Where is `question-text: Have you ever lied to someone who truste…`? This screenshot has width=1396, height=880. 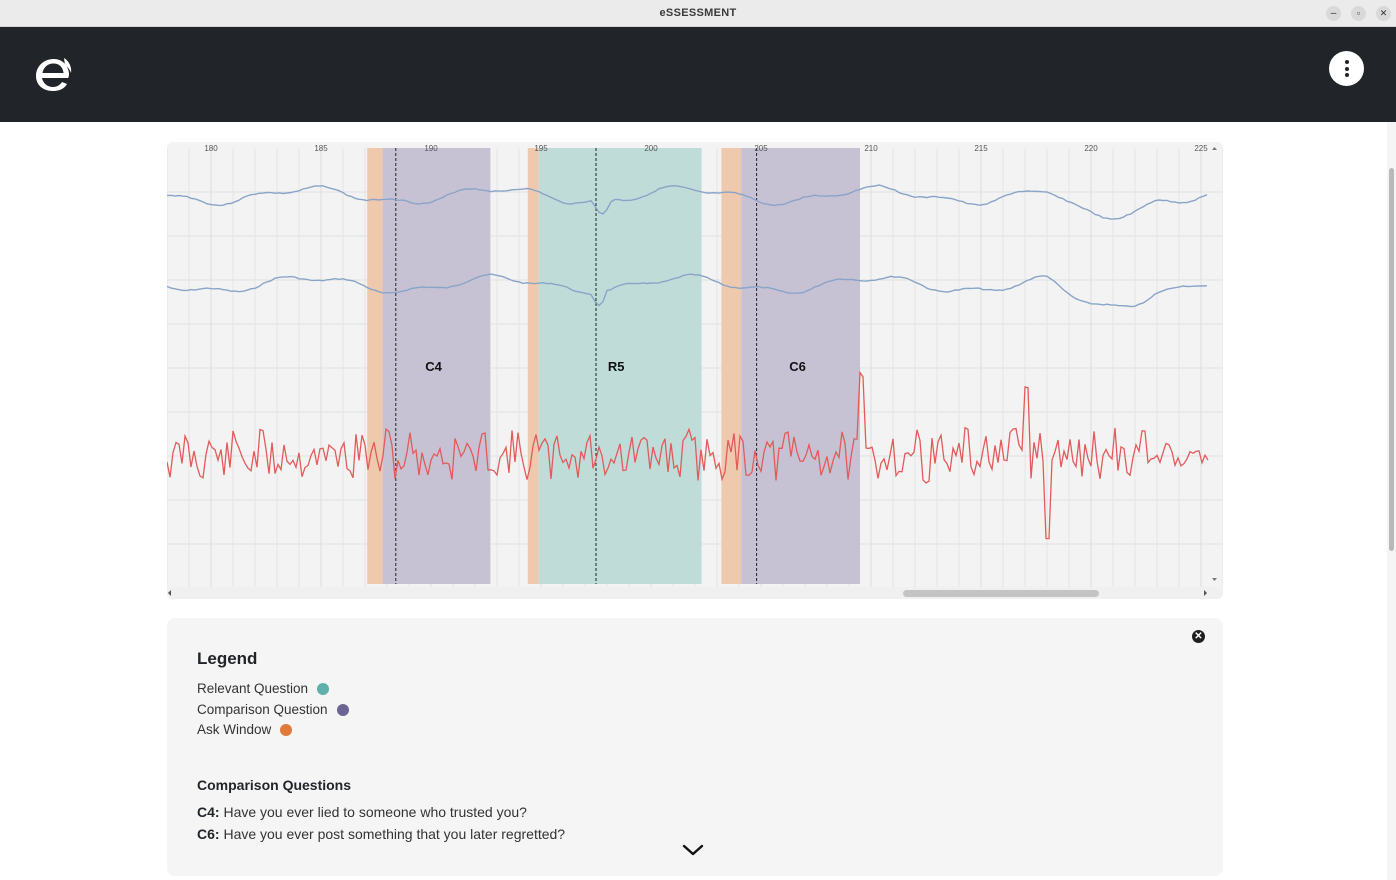
question-text: Have you ever lied to someone who truste… is located at coordinates (373, 812).